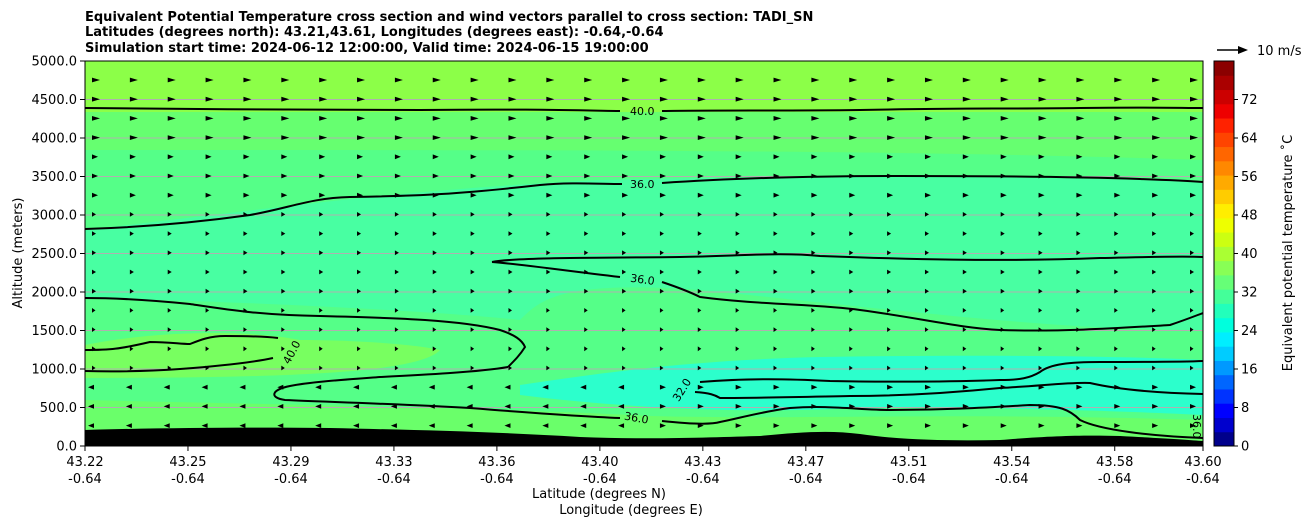 The width and height of the screenshot is (1308, 526). I want to click on colorbar-tick-label: 32, so click(1249, 293).